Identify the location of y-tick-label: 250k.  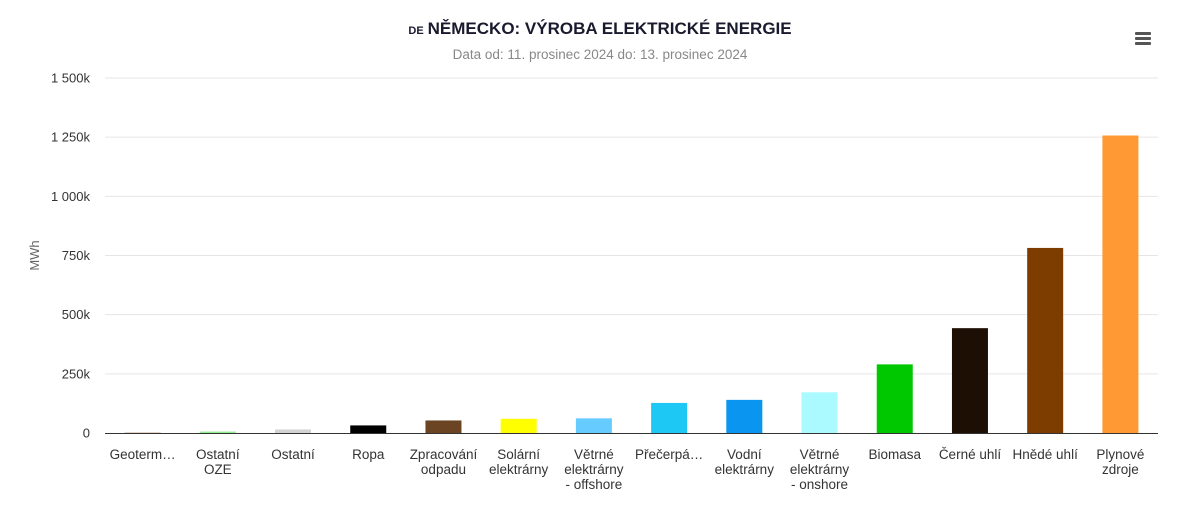
(76, 373).